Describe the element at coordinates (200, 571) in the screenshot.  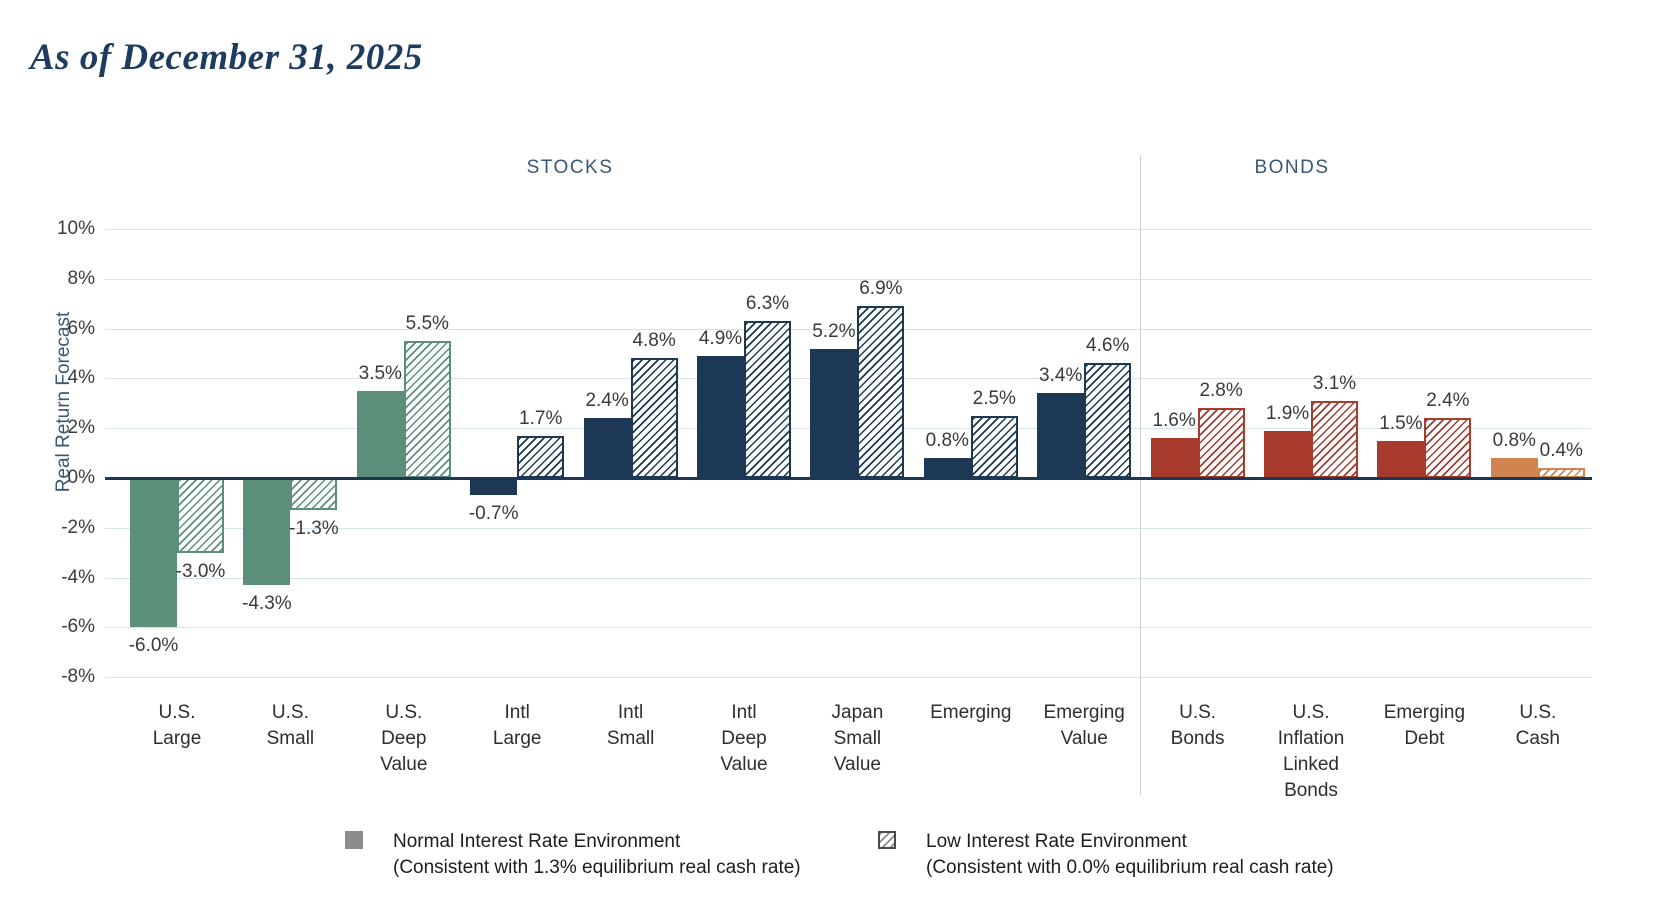
I see `value-label-u-s-large-low: -3.0%` at that location.